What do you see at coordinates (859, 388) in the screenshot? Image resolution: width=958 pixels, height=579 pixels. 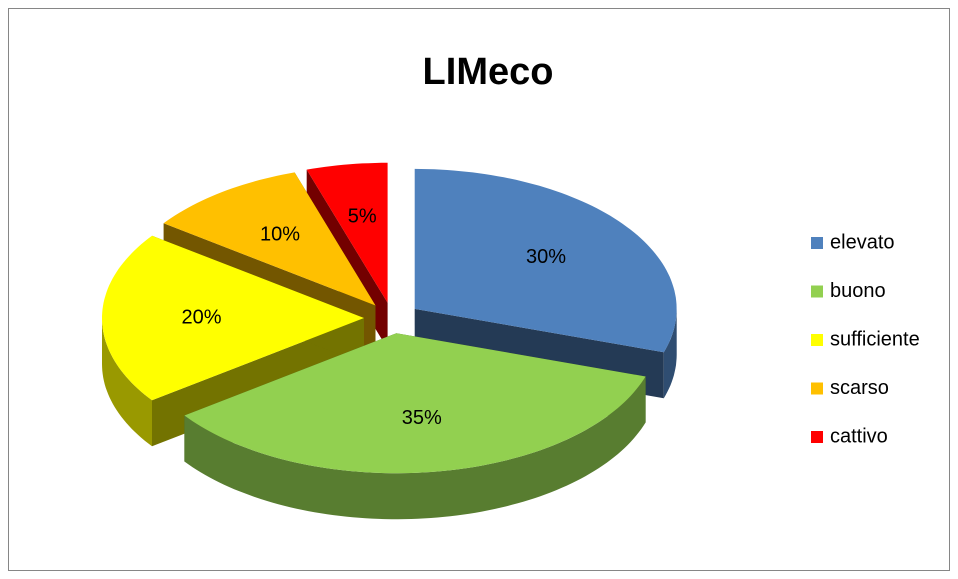 I see `legend-label: scarso` at bounding box center [859, 388].